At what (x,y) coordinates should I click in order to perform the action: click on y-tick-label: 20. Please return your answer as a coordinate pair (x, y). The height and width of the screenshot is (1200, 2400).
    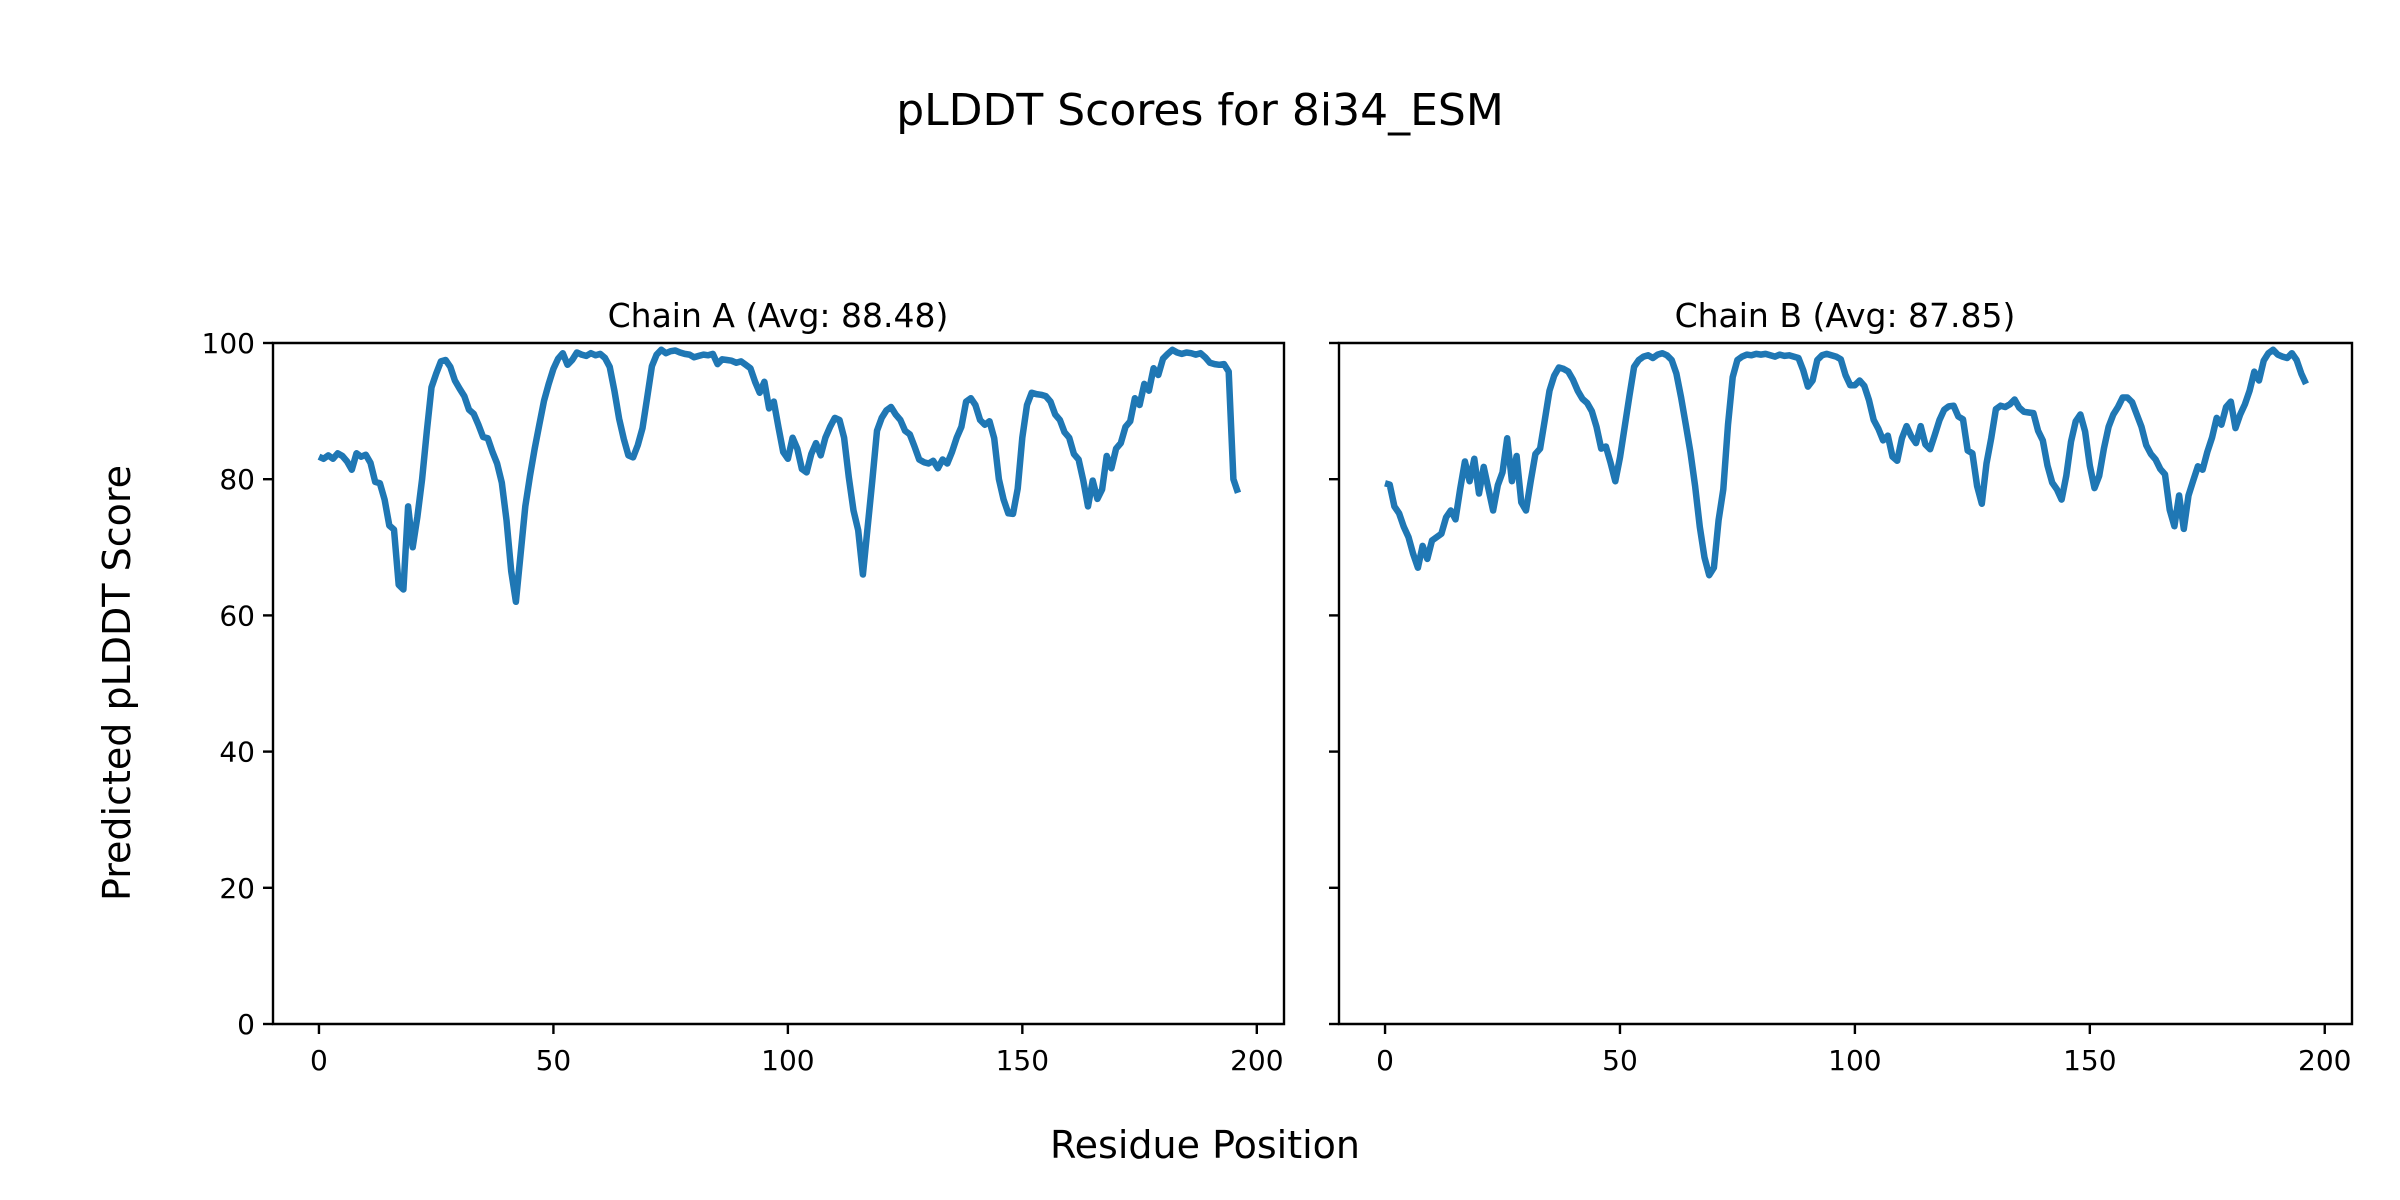
    Looking at the image, I should click on (237, 888).